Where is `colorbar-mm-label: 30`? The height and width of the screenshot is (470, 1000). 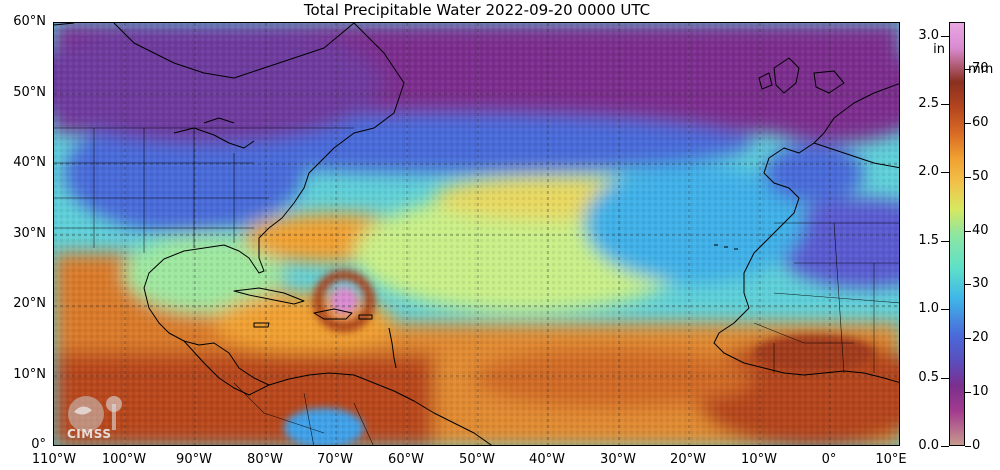 colorbar-mm-label: 30 is located at coordinates (980, 284).